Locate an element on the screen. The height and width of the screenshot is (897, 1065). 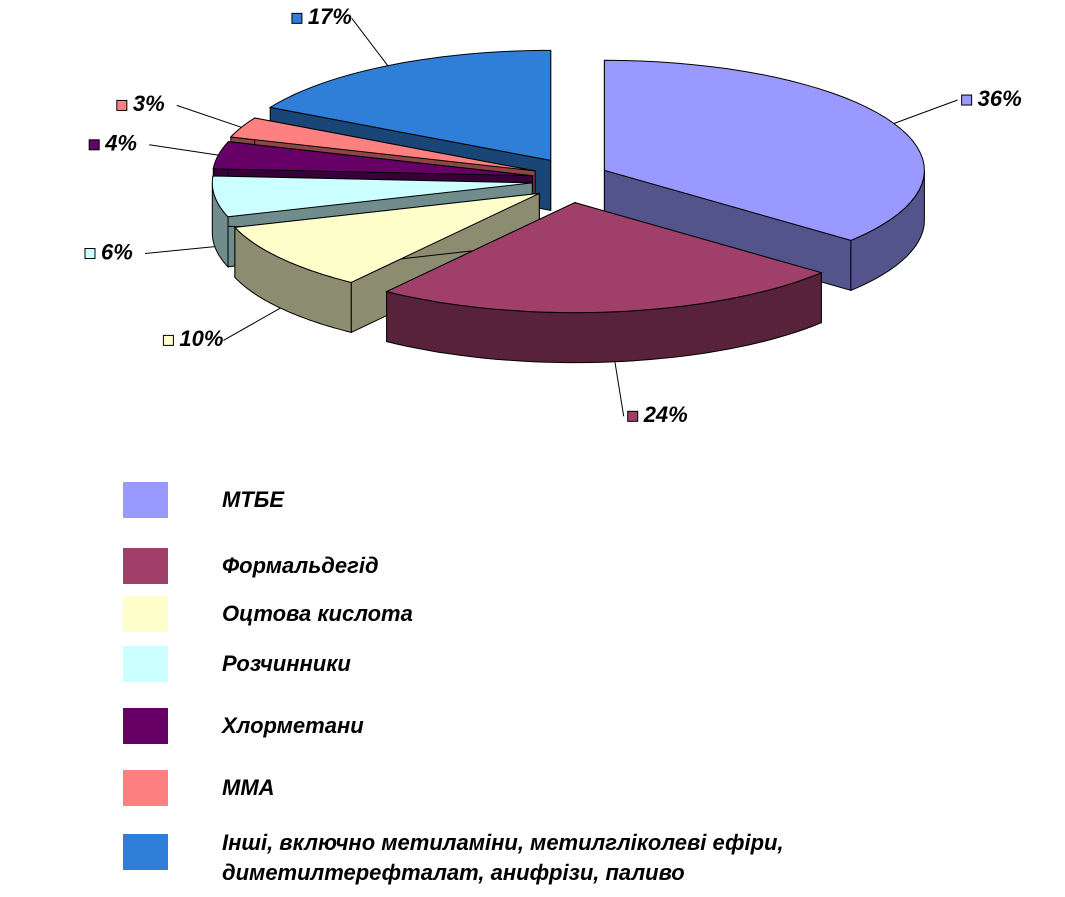
legend-label: Формальдегід is located at coordinates (300, 565).